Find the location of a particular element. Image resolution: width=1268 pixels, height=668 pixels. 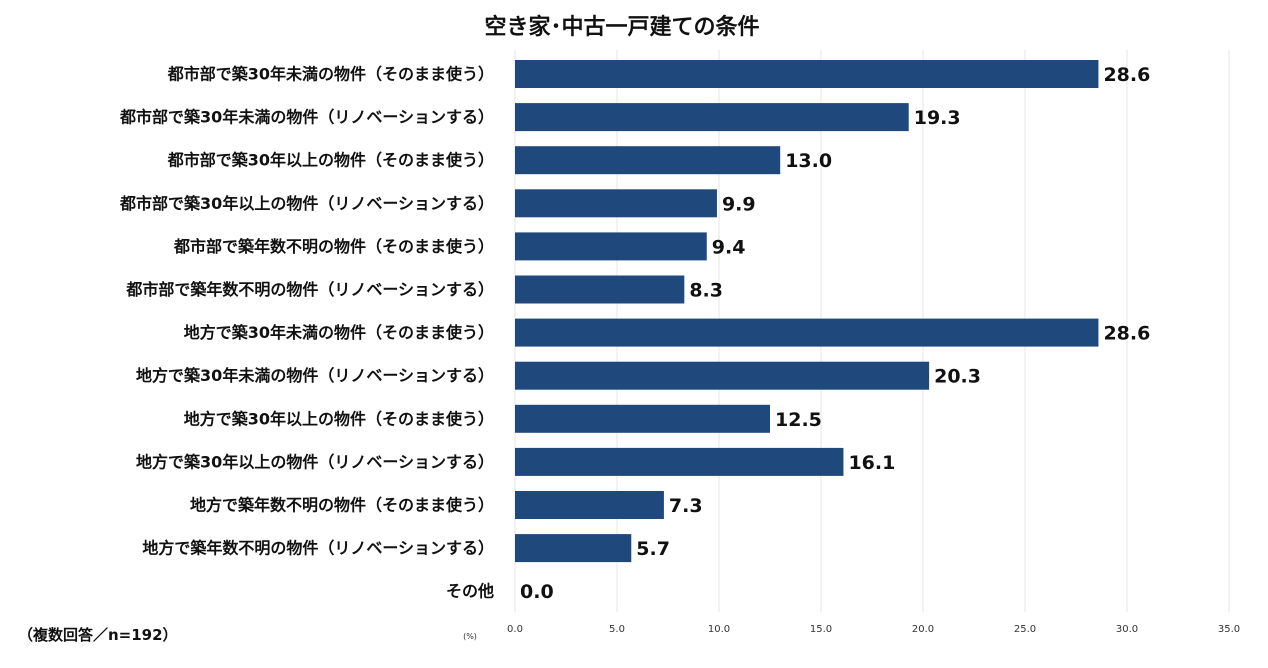

category-label: 地方で築30年以上の物件（そのまま使う） is located at coordinates (339, 418).